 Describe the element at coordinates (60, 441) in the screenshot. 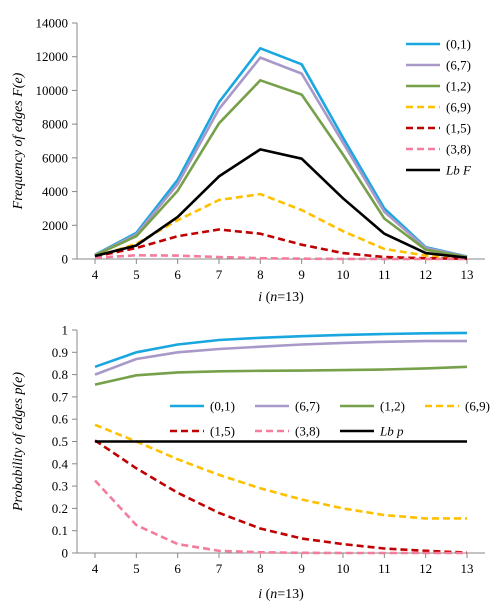

I see `y-tick-label: 0.5` at that location.